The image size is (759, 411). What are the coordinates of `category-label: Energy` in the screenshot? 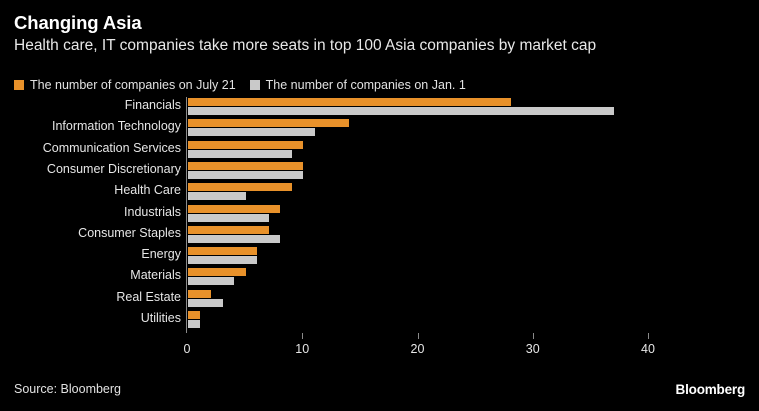 It's located at (161, 254).